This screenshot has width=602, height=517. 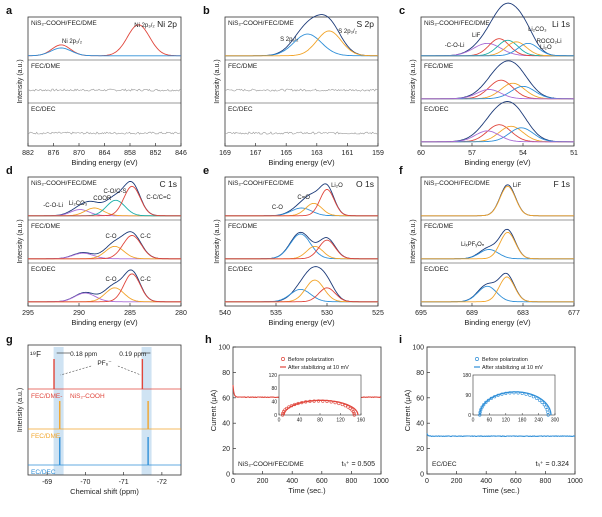 I want to click on panel-title: O 1s, so click(x=365, y=184).